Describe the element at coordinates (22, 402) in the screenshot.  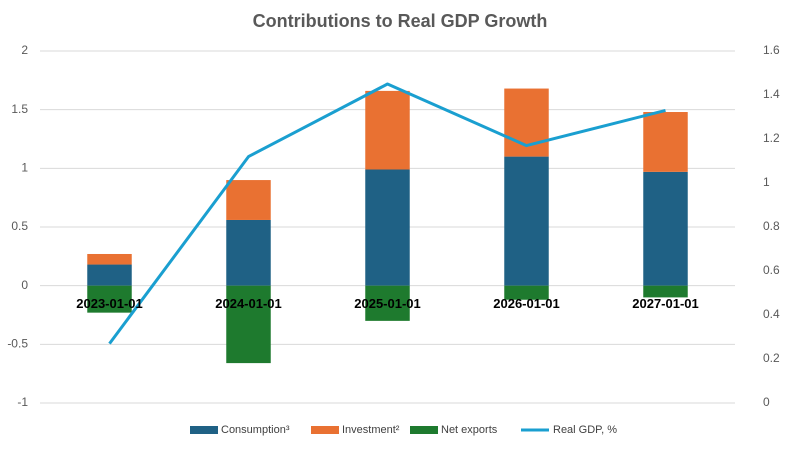
I see `y-tick-label: -1` at that location.